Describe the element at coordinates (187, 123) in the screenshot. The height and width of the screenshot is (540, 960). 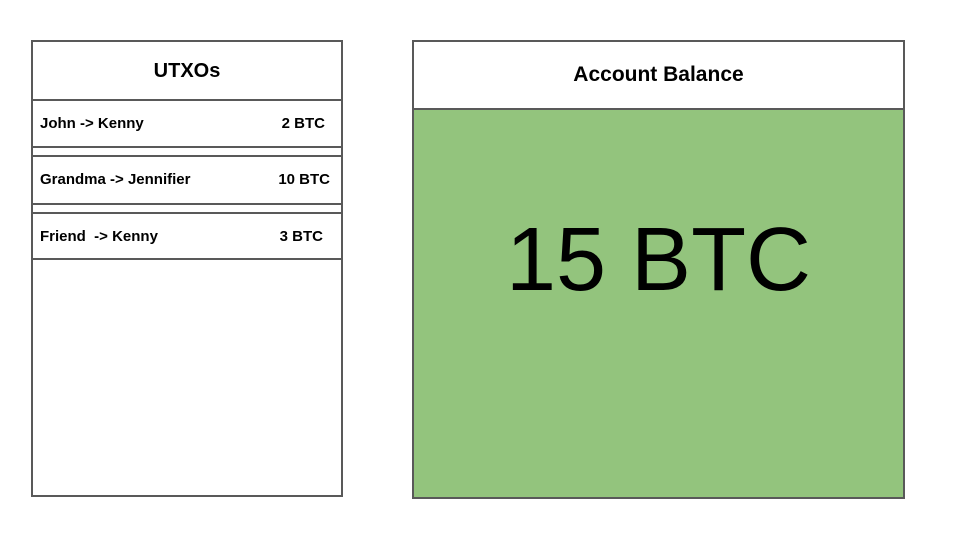
I see `utxo-row: John -> Kenny 2 BTC` at that location.